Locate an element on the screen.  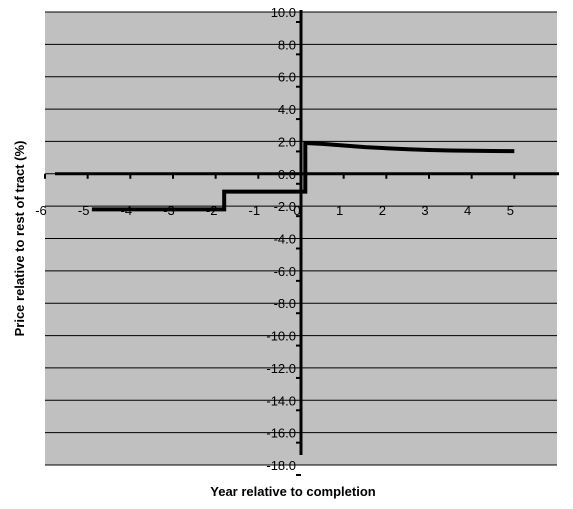
x-tick-label: 3 is located at coordinates (424, 210).